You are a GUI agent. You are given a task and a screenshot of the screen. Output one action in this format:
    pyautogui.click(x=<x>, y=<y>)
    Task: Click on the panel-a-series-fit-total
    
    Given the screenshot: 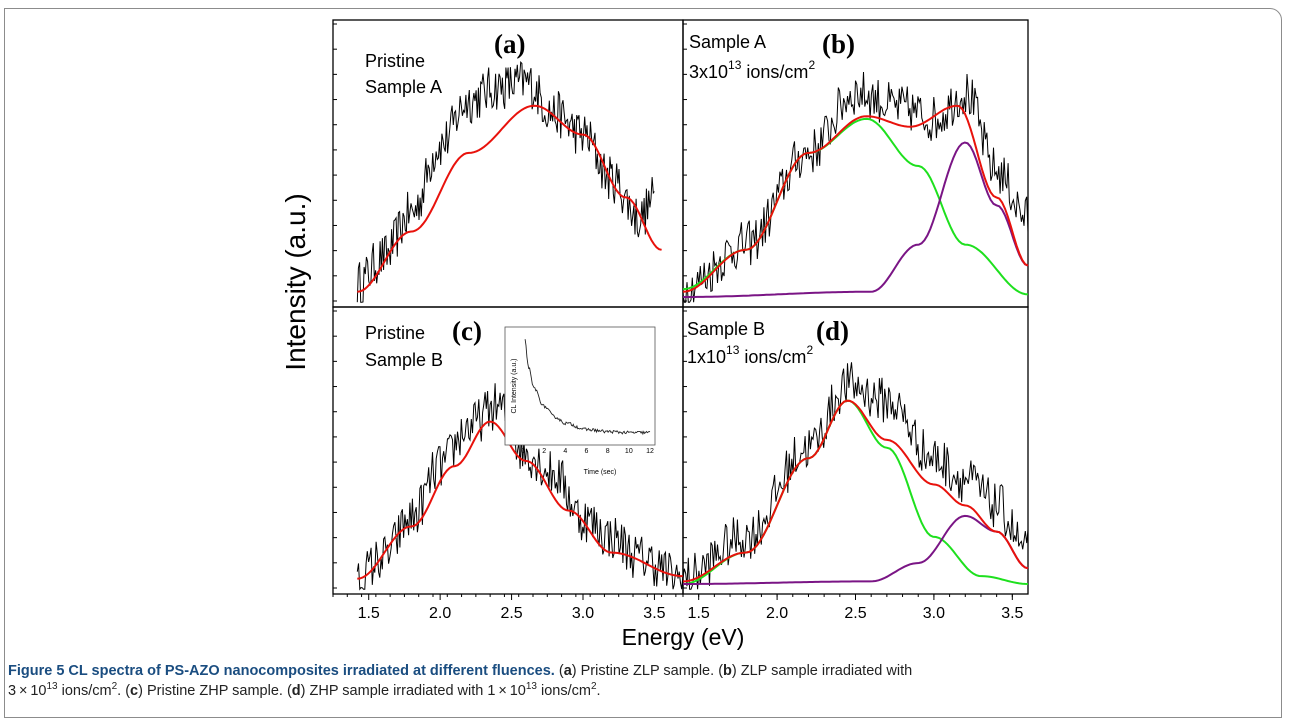 What is the action you would take?
    pyautogui.click(x=509, y=198)
    